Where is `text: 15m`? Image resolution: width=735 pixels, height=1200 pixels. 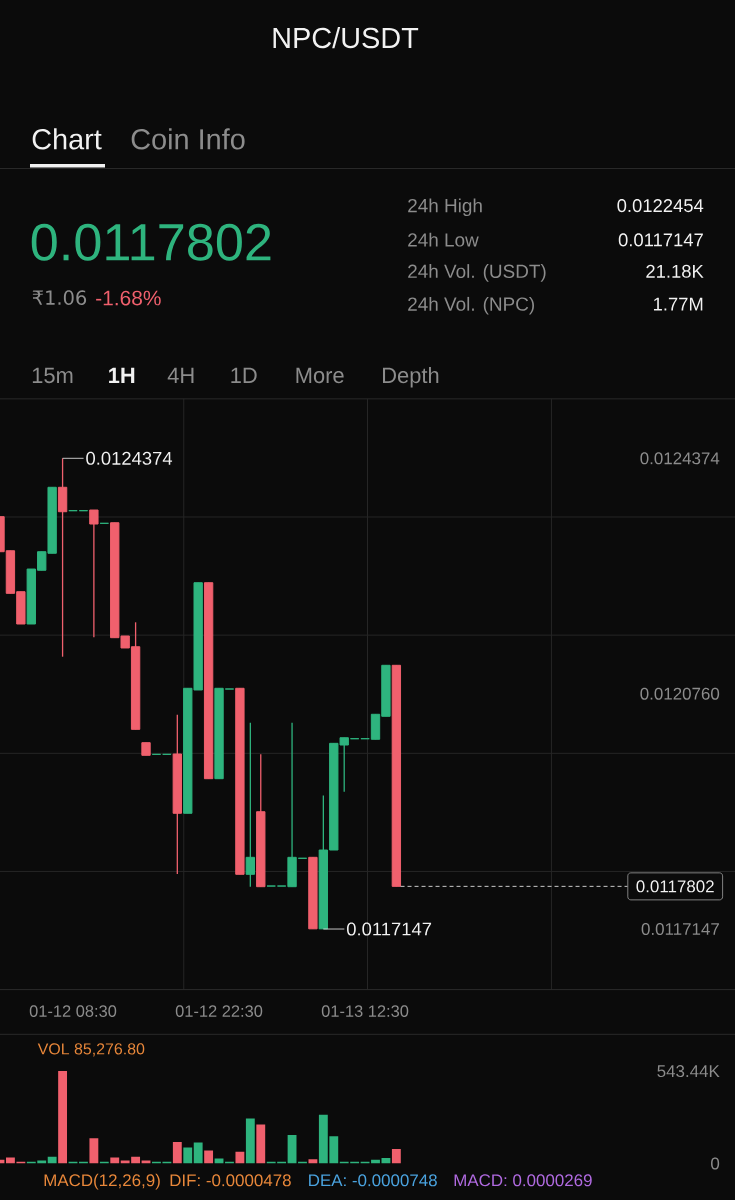 text: 15m is located at coordinates (52, 375).